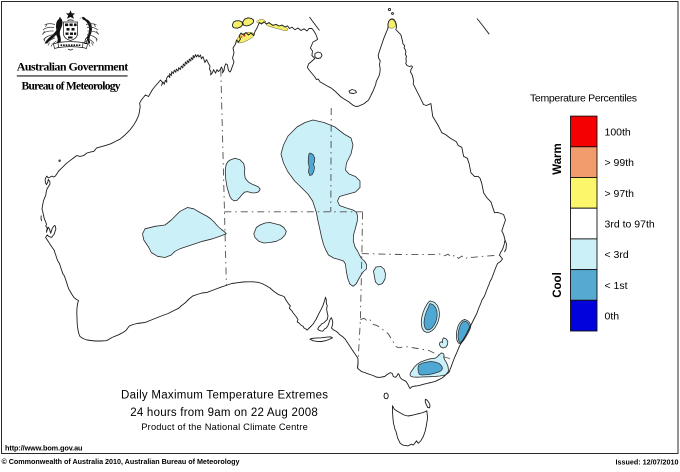 Image resolution: width=680 pixels, height=472 pixels. Describe the element at coordinates (583, 99) in the screenshot. I see `svg-text: Temperature Percentiles` at that location.